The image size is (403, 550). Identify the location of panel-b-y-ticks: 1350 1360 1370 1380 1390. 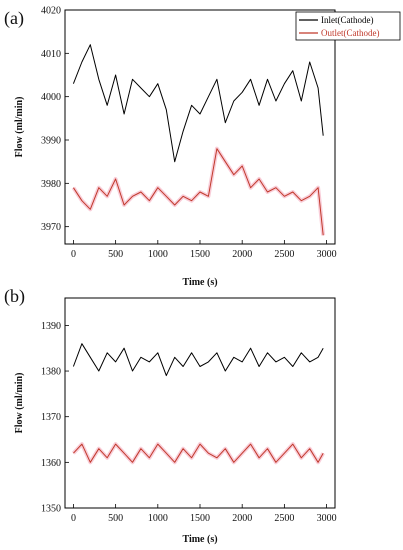
(55, 418).